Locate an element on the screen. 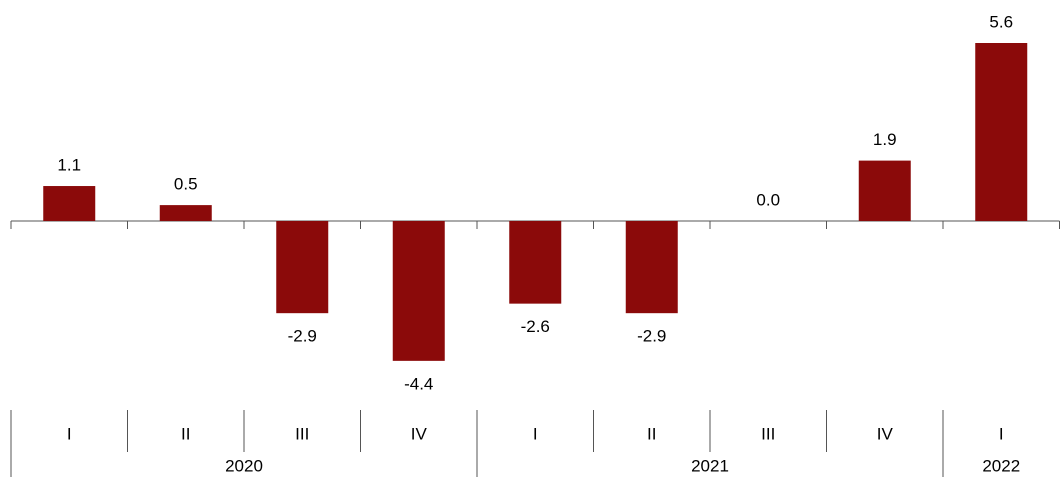 This screenshot has height=477, width=1060. value-label: -4.4 is located at coordinates (418, 383).